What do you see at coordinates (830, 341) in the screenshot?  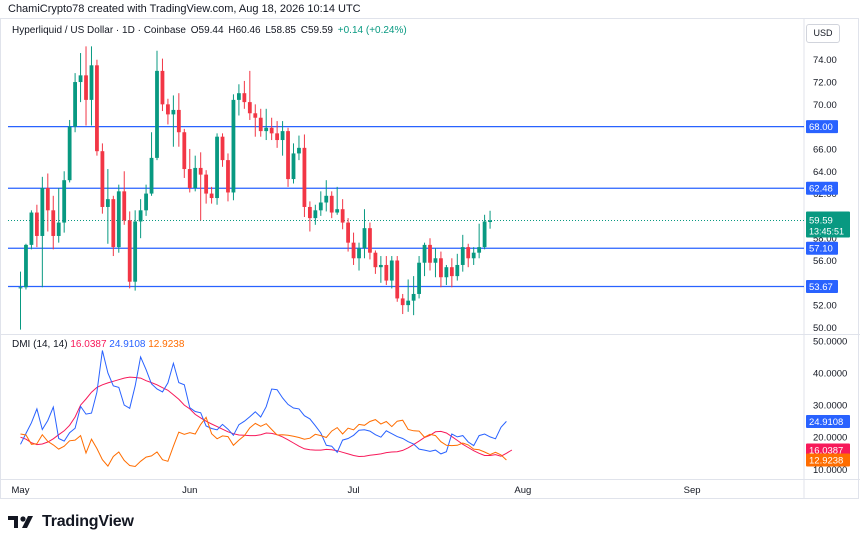 I see `dmi-tick-label: 50.0000` at bounding box center [830, 341].